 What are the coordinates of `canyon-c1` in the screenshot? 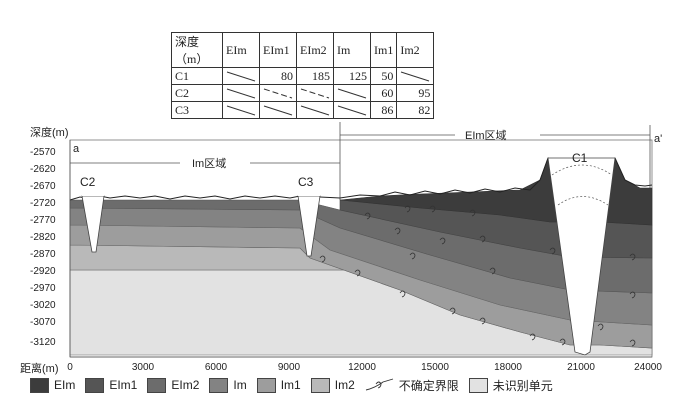 It's located at (581, 256).